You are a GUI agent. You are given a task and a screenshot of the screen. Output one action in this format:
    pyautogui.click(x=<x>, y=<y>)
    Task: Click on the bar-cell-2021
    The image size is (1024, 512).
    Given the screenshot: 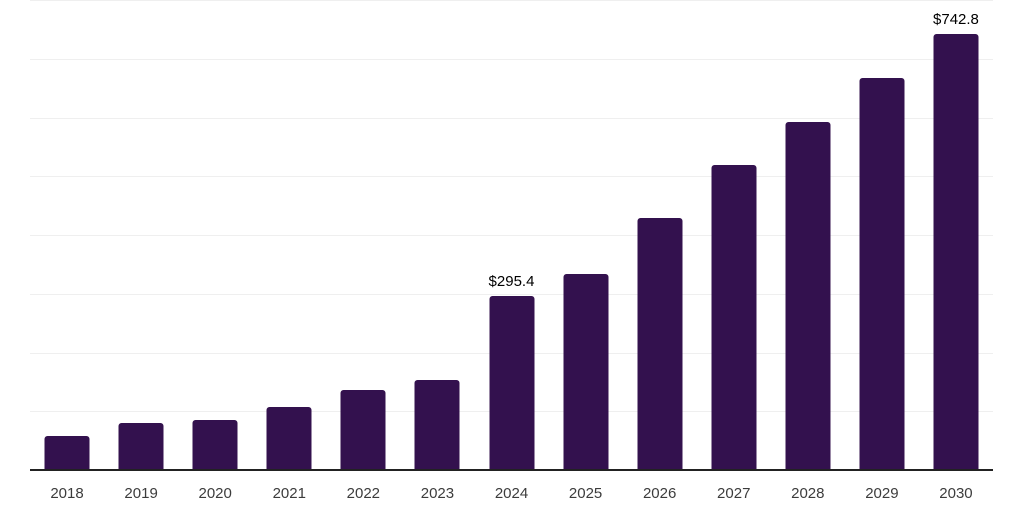 What is the action you would take?
    pyautogui.click(x=289, y=235)
    